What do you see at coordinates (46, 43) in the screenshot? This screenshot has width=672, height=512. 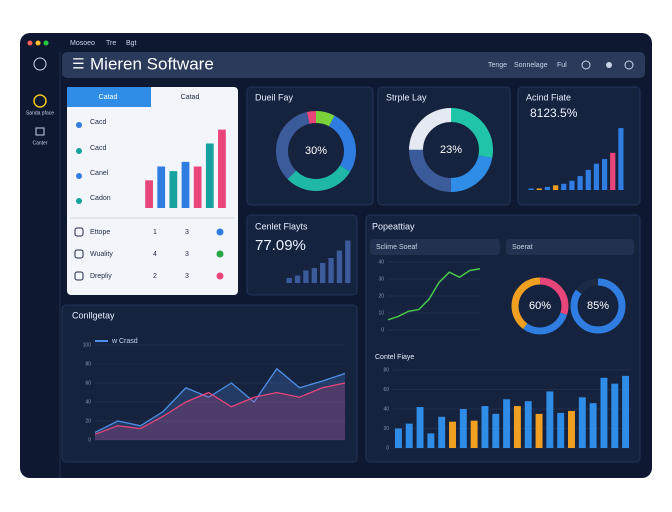 I see `max-dot` at bounding box center [46, 43].